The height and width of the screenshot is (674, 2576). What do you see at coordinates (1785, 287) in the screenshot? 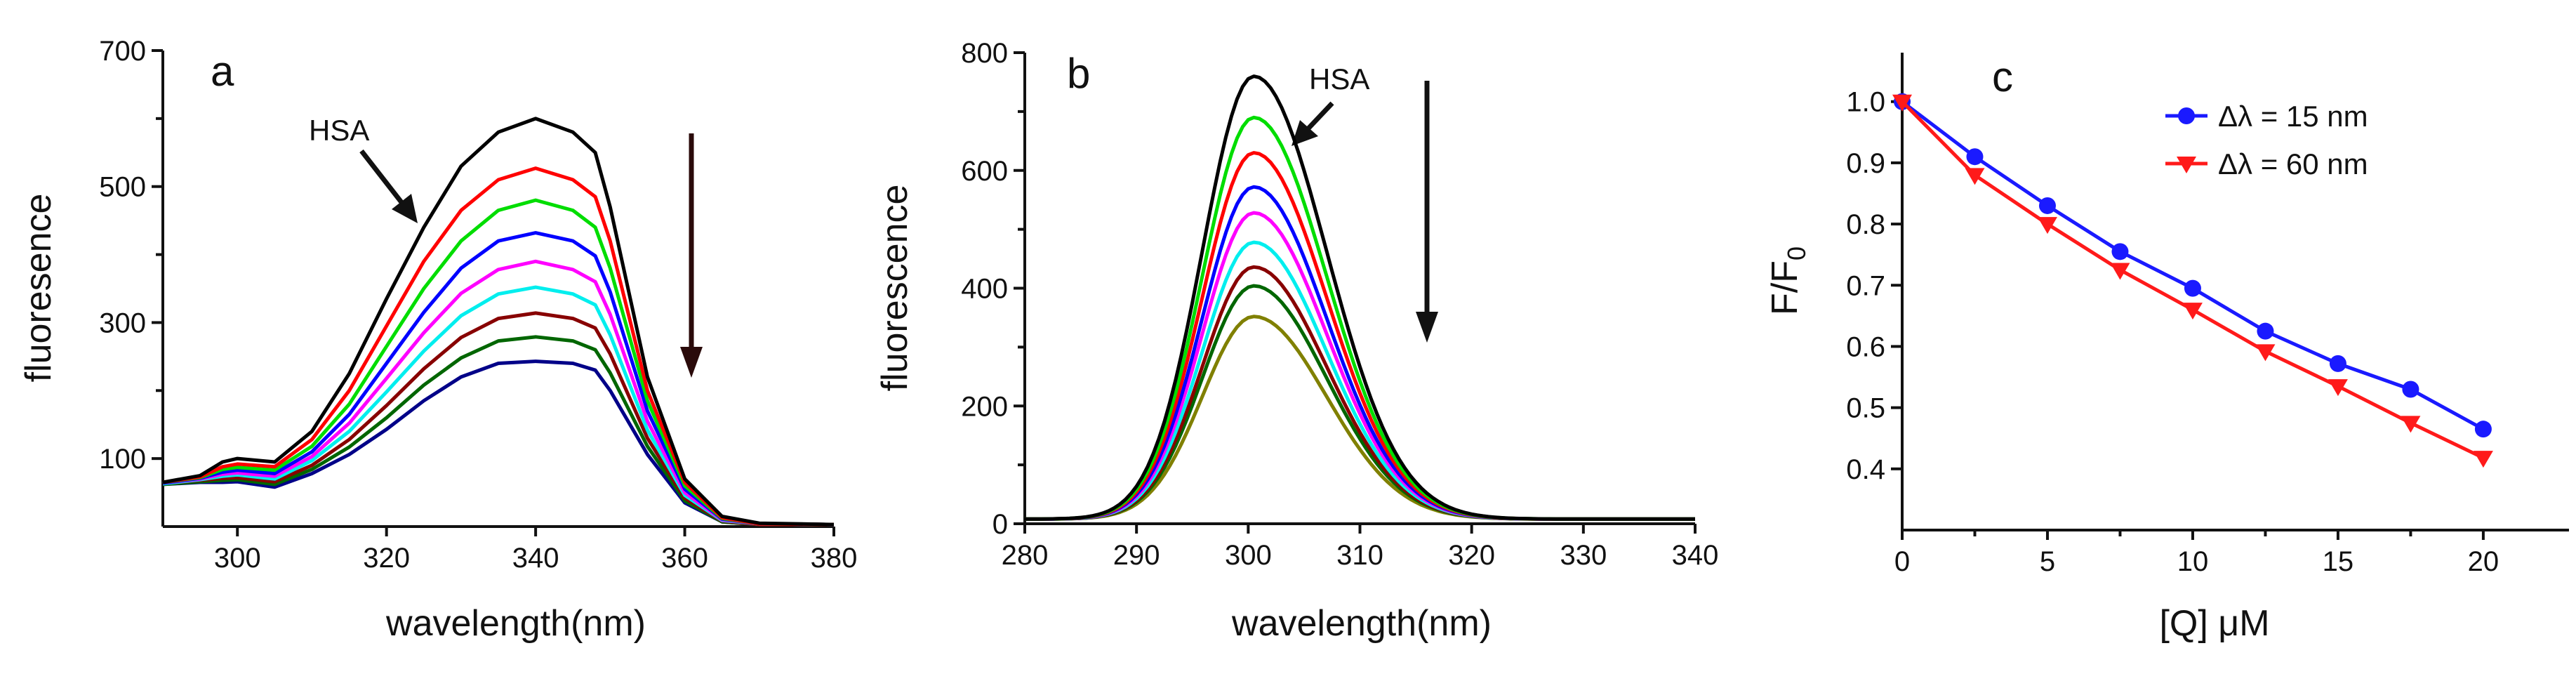
I see `panel-c-y-label-main: F/F` at bounding box center [1785, 287].